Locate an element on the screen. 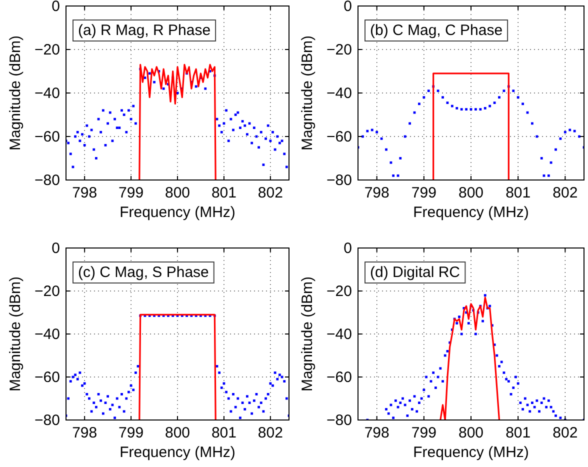 Image resolution: width=588 pixels, height=467 pixels. text: (a) R Mag, R Phase is located at coordinates (144, 30).